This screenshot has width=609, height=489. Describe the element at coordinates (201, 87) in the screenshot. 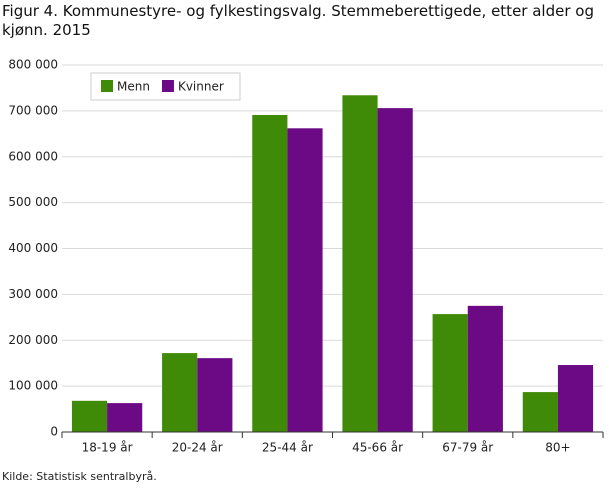

I see `legend-label: Kvinner` at that location.